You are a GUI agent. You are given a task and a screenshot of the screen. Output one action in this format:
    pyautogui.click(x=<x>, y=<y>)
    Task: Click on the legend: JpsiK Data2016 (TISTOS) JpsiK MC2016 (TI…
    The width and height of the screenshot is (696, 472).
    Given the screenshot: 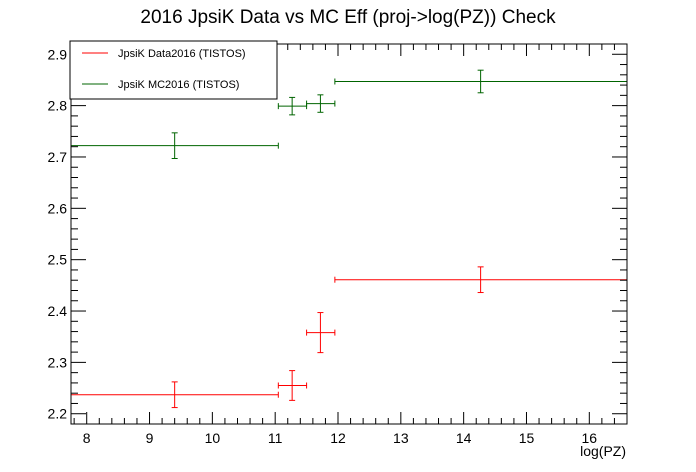 What is the action you would take?
    pyautogui.click(x=173, y=70)
    